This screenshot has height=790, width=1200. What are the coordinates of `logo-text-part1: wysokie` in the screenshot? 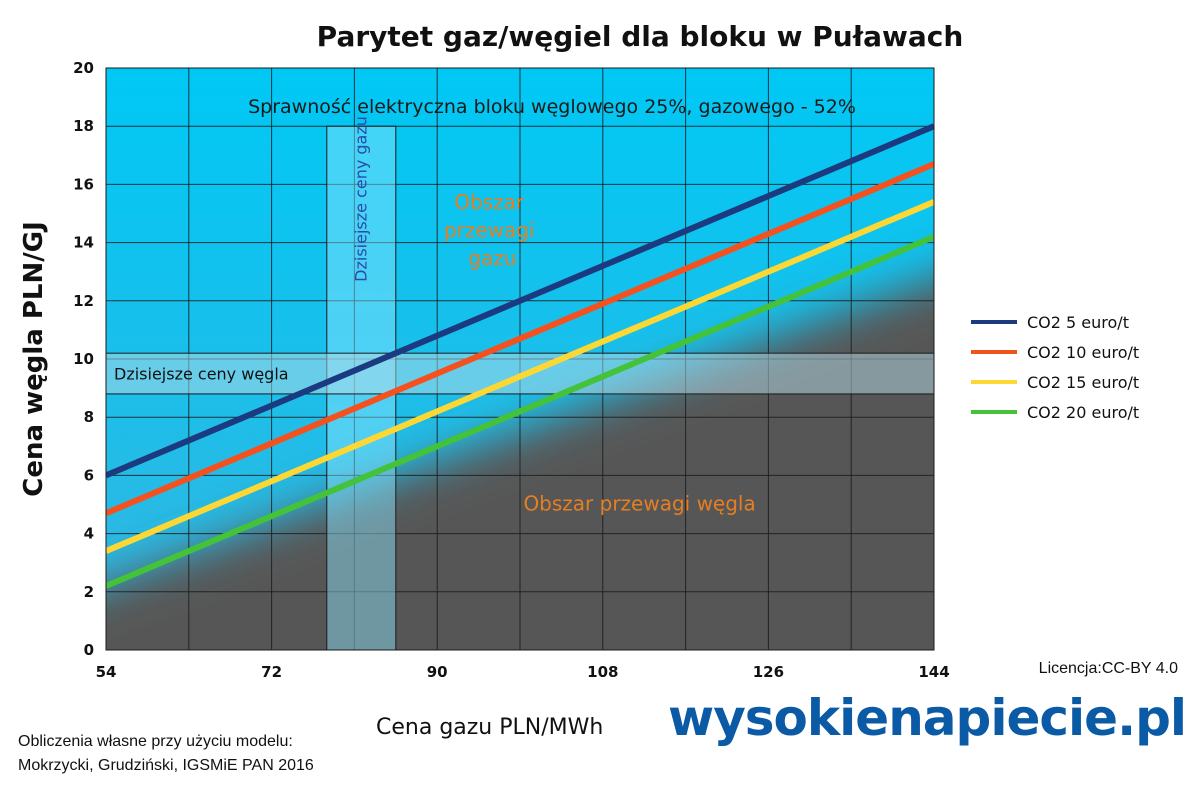 It's located at (778, 718).